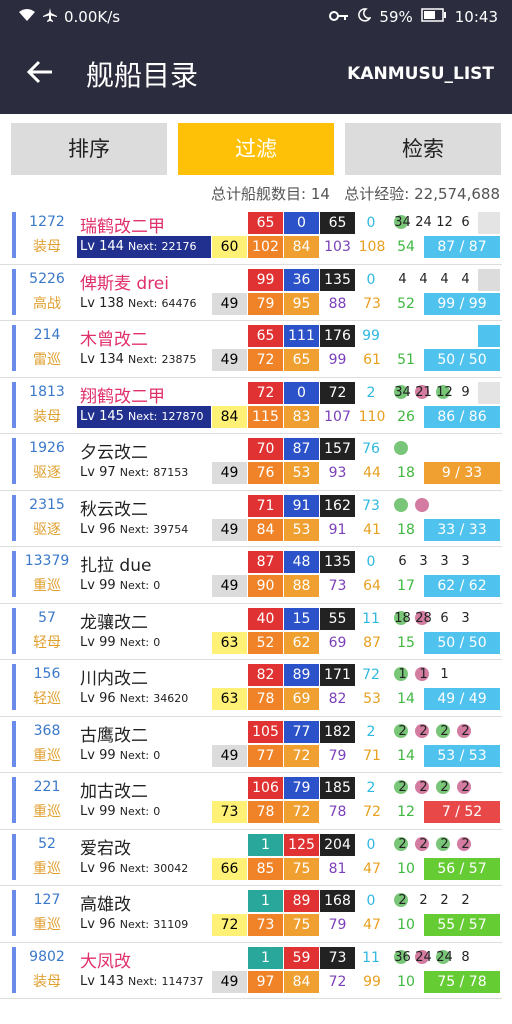 This screenshot has width=512, height=1024. Describe the element at coordinates (105, 961) in the screenshot. I see `ship-name: 大凤改` at that location.